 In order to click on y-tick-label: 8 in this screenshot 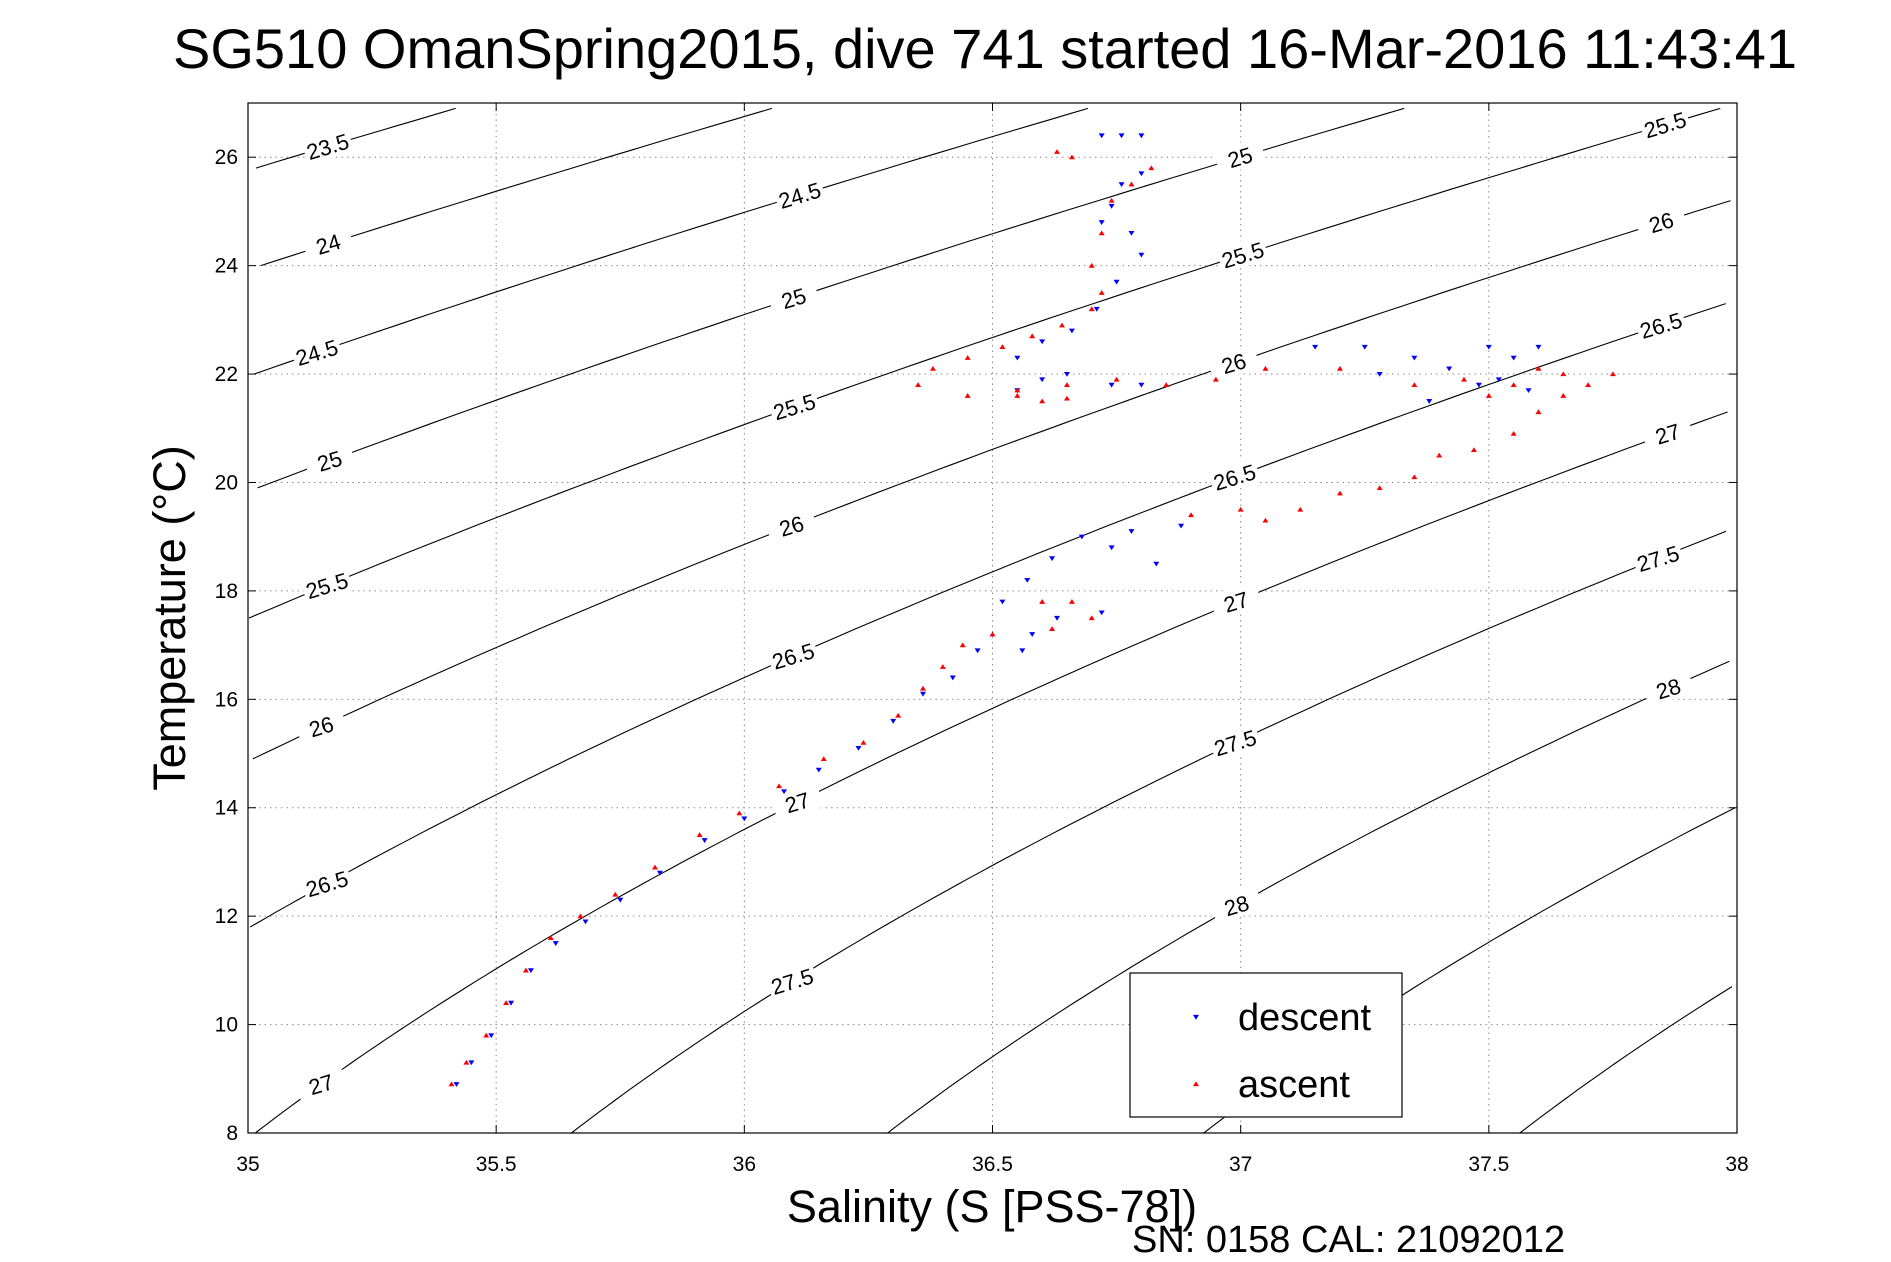, I will do `click(232, 1133)`.